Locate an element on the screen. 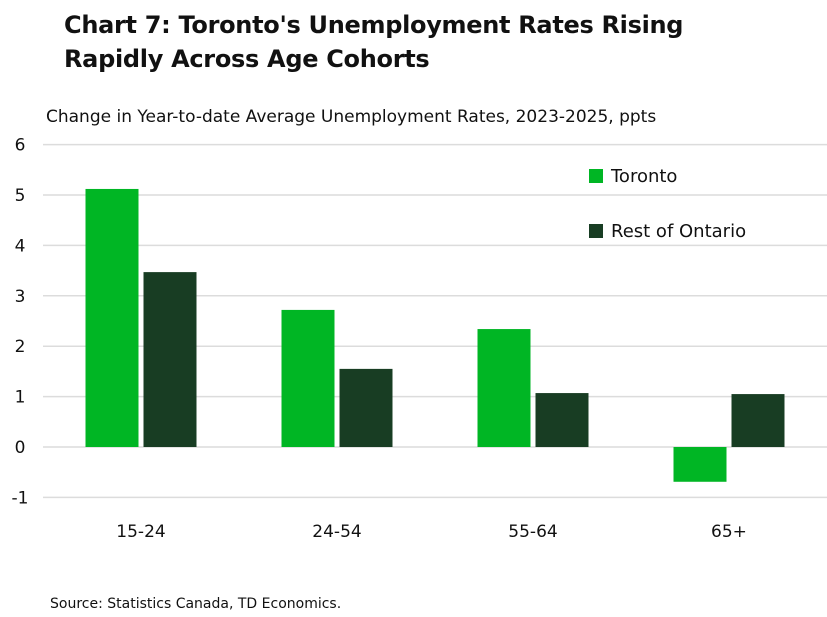 The image size is (827, 617). y-tick-label: -1 is located at coordinates (20, 498).